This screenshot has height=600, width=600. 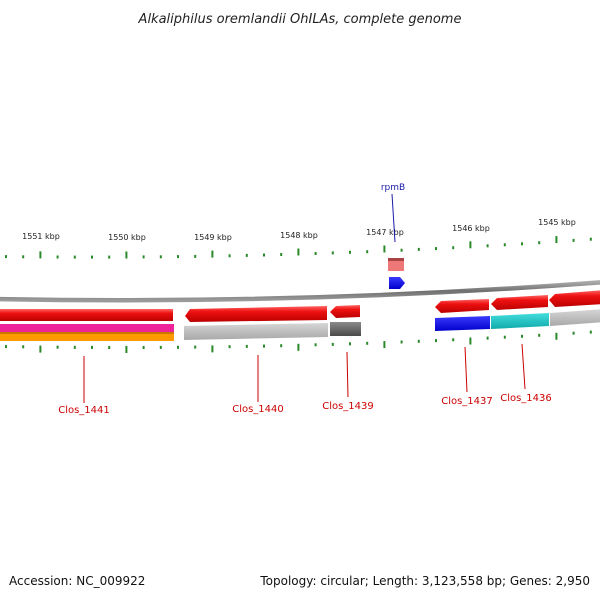 I want to click on ruler-label-1550: 1550 kbp, so click(x=127, y=237).